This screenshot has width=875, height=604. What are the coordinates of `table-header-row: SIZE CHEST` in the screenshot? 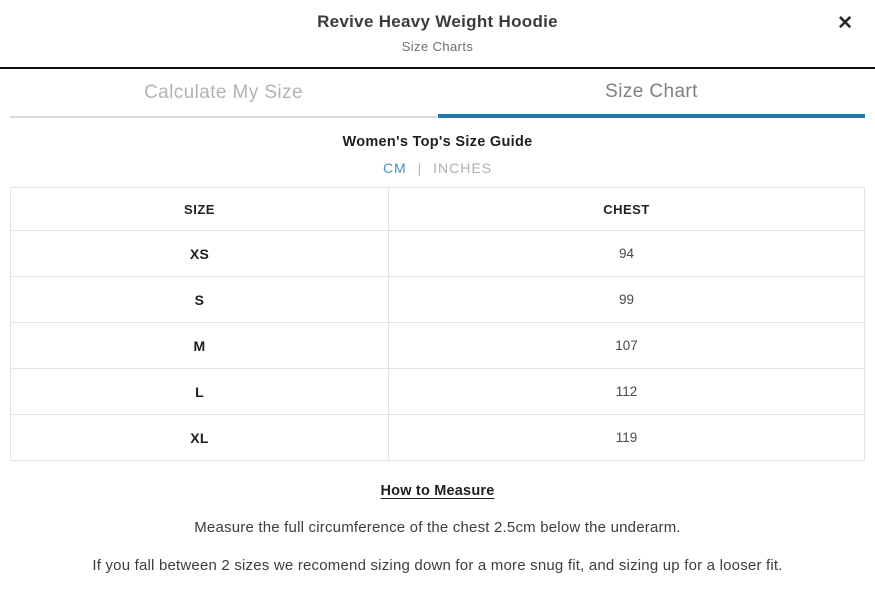 It's located at (437, 209).